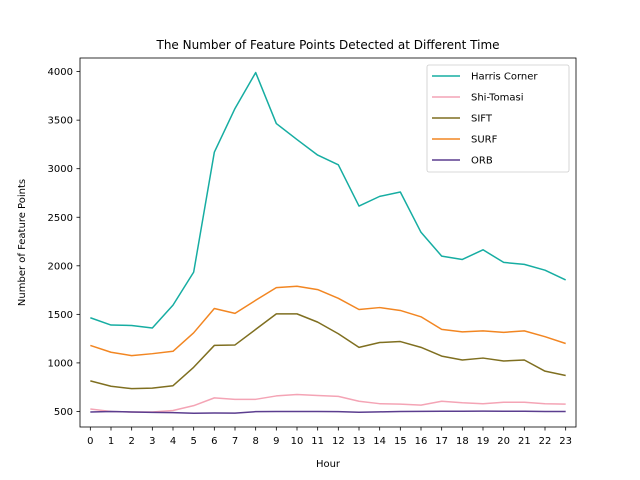  I want to click on x-tick-label: 10, so click(297, 441).